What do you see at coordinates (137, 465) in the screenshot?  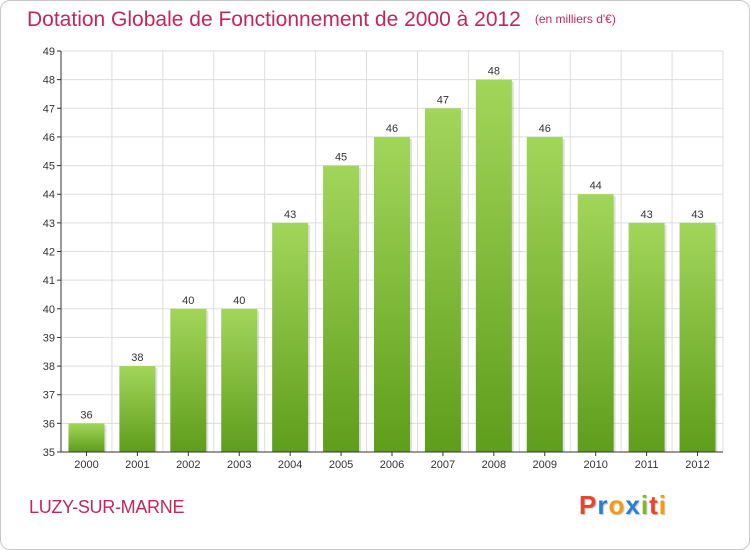 I see `x-tick-label: 2001` at bounding box center [137, 465].